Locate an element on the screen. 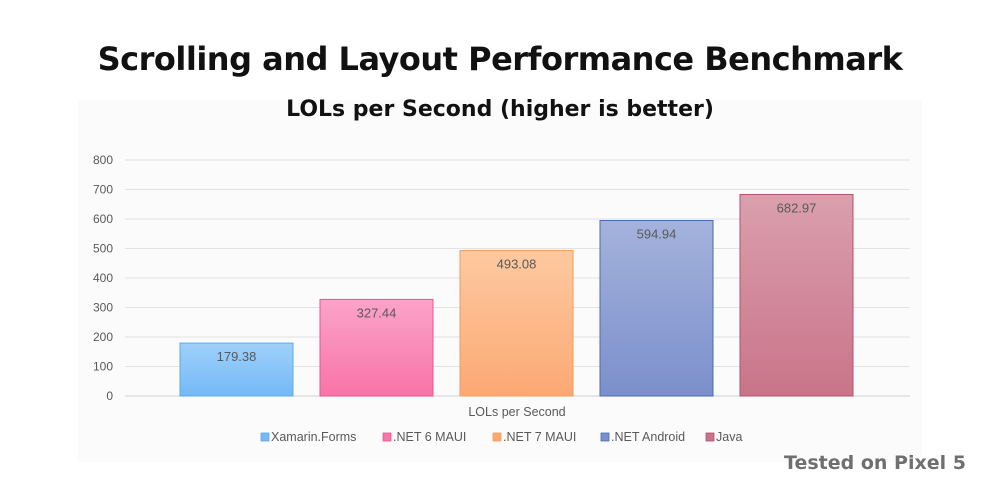 The image size is (1000, 500). data-label: 493.08 is located at coordinates (517, 264).